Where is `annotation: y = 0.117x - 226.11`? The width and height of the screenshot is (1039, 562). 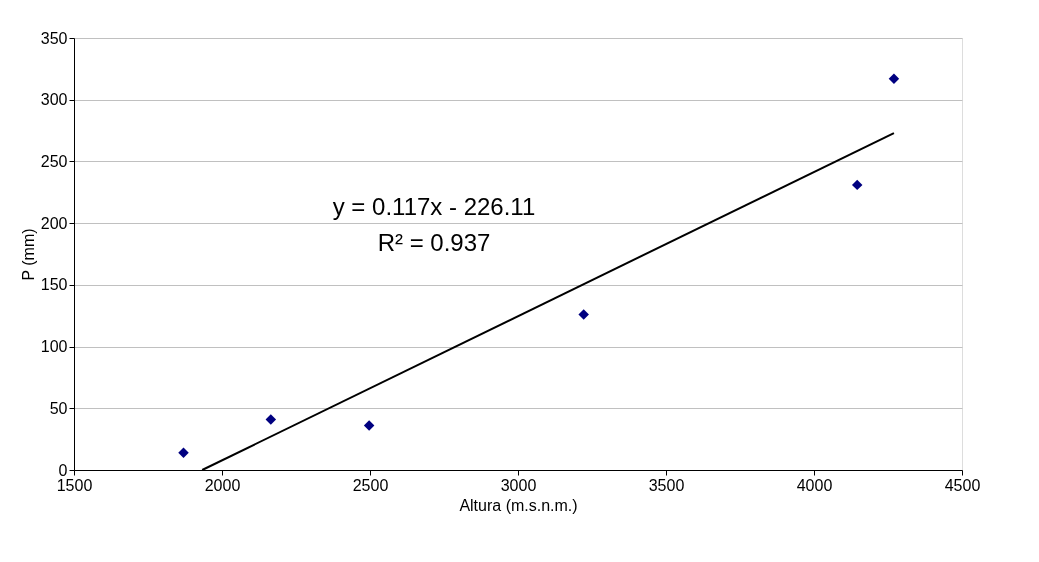
annotation: y = 0.117x - 226.11 is located at coordinates (434, 206).